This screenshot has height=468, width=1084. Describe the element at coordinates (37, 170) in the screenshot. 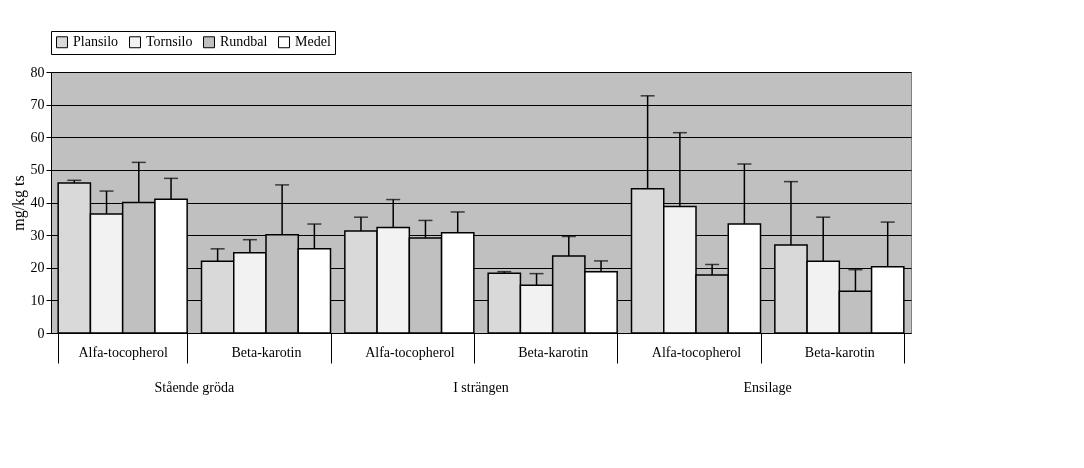

I see `y-tick-label: 50` at that location.